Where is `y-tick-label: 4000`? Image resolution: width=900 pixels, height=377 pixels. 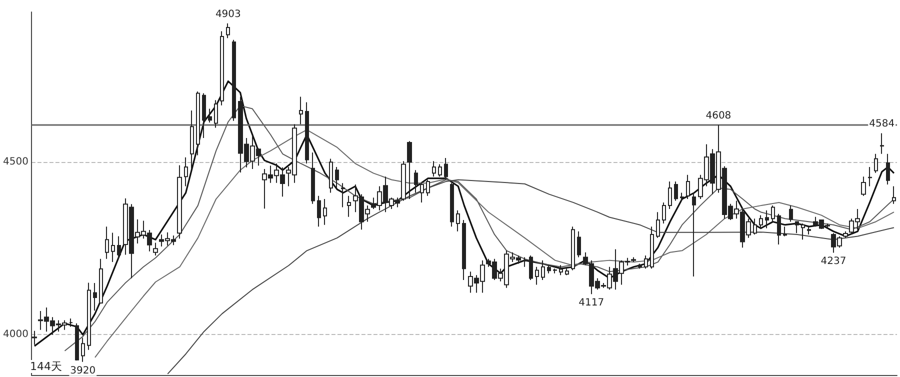 y-tick-label: 4000 is located at coordinates (15, 334).